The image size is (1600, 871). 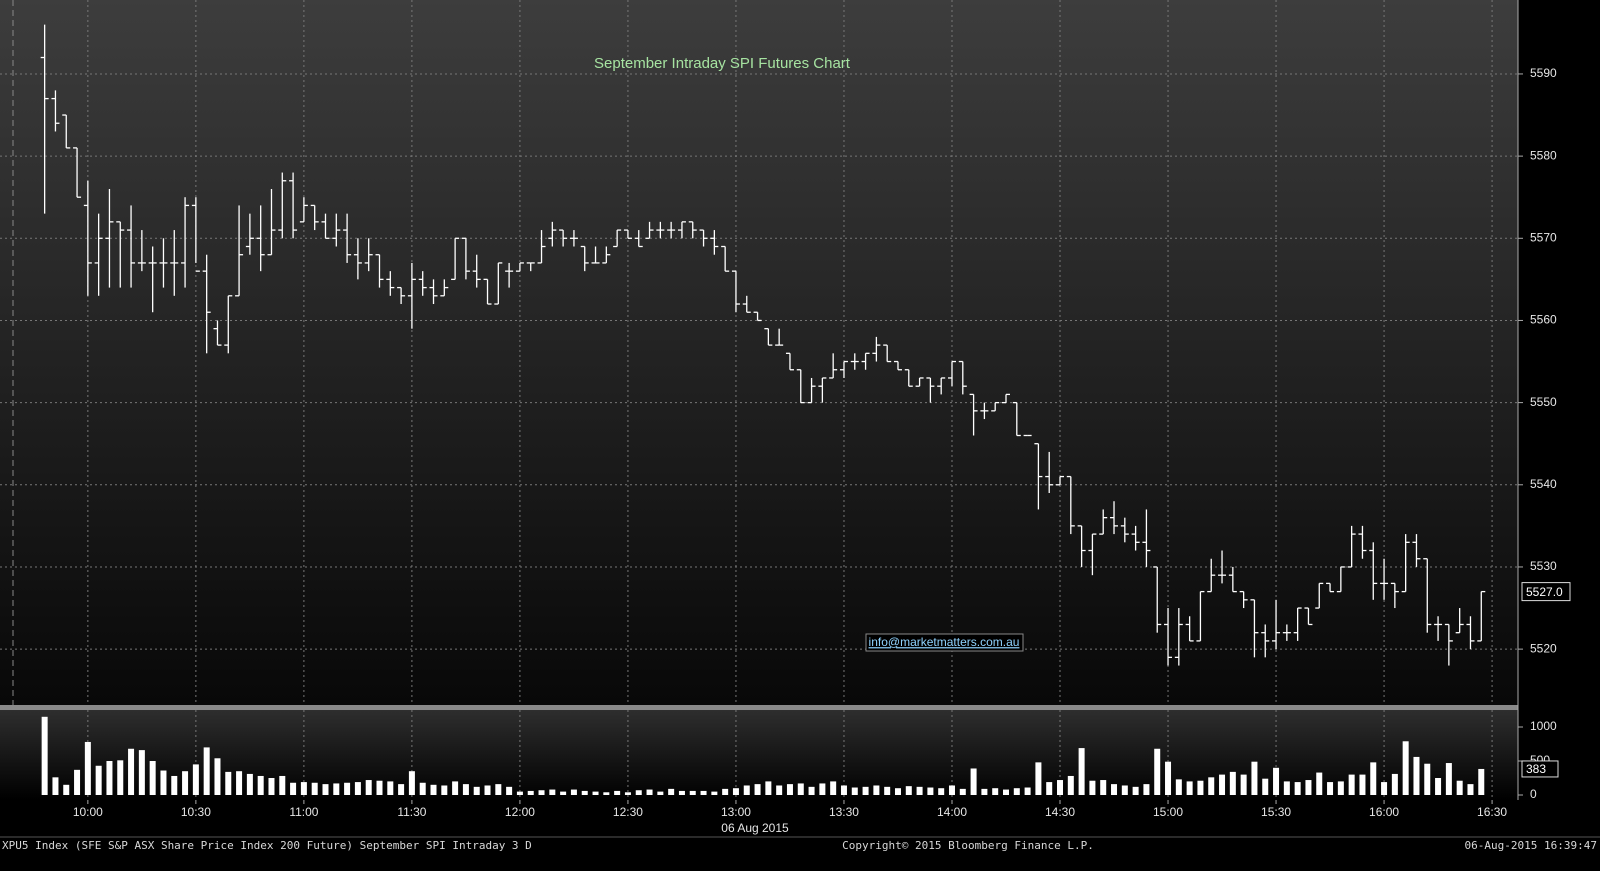 What do you see at coordinates (628, 812) in the screenshot?
I see `x-tick-label: 12:30` at bounding box center [628, 812].